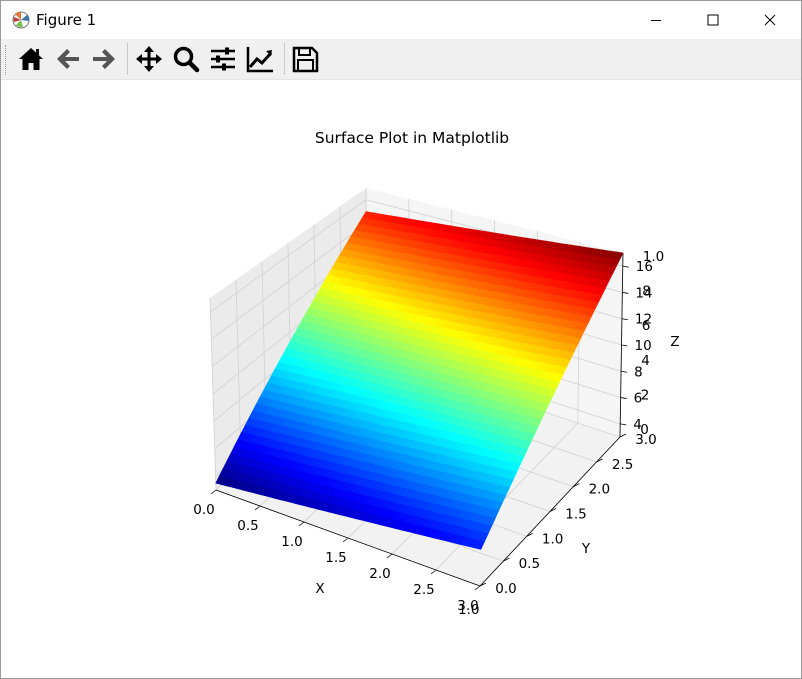 Image resolution: width=802 pixels, height=679 pixels. Describe the element at coordinates (7, 60) in the screenshot. I see `toolbar-grip` at that location.